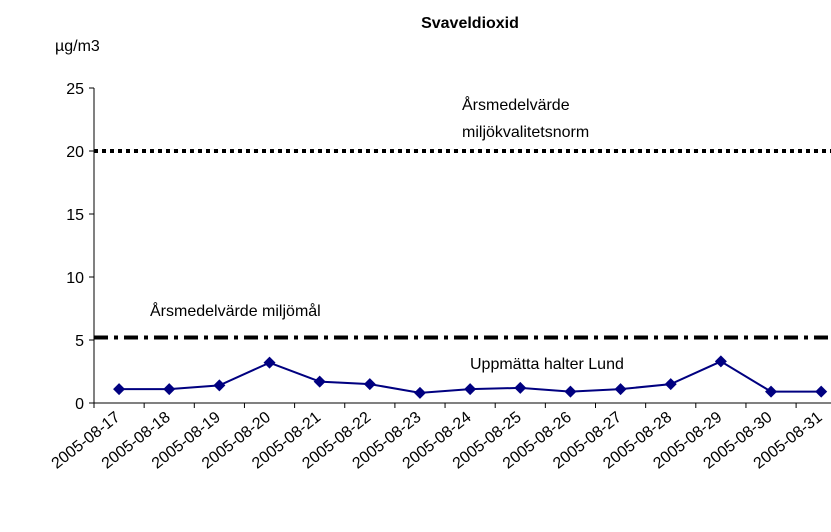 The height and width of the screenshot is (532, 831). What do you see at coordinates (75, 89) in the screenshot?
I see `y-tick-label: 25` at bounding box center [75, 89].